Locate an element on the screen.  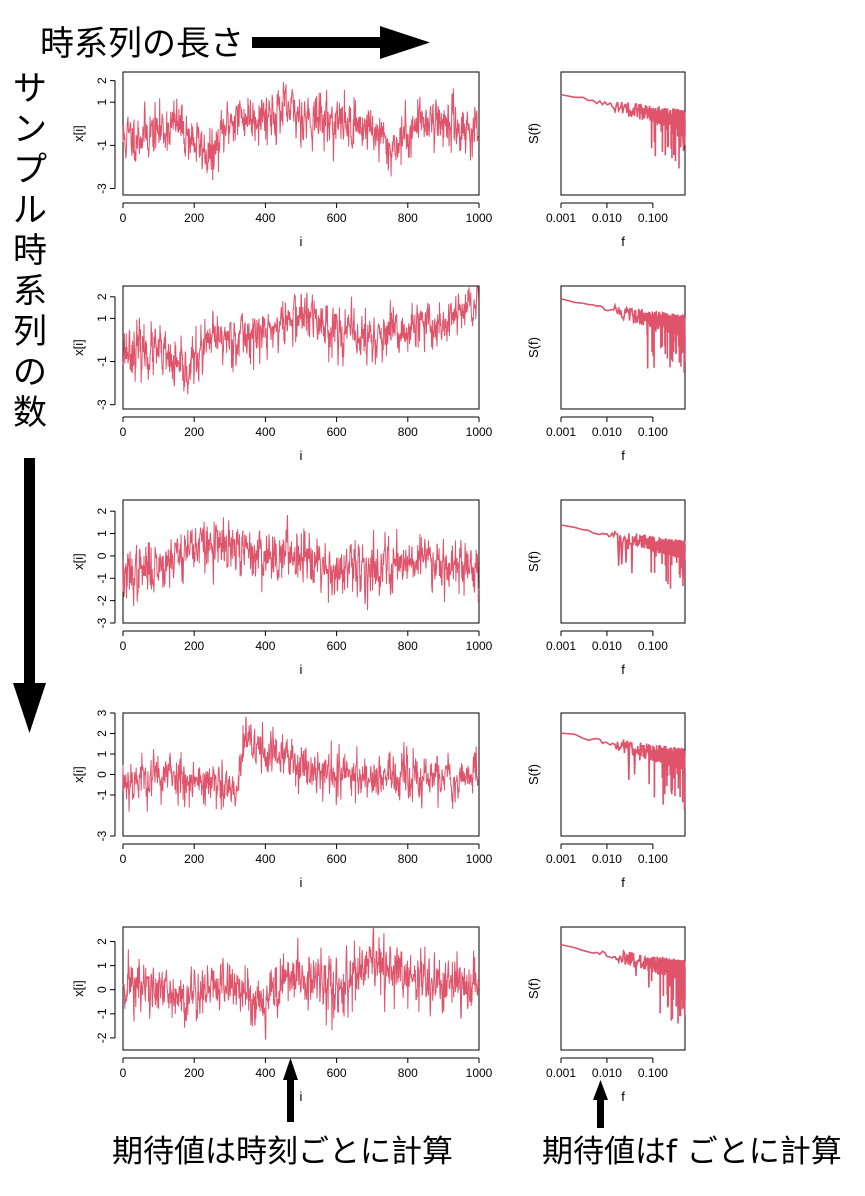
arrow-up-left is located at coordinates (290, 1090).